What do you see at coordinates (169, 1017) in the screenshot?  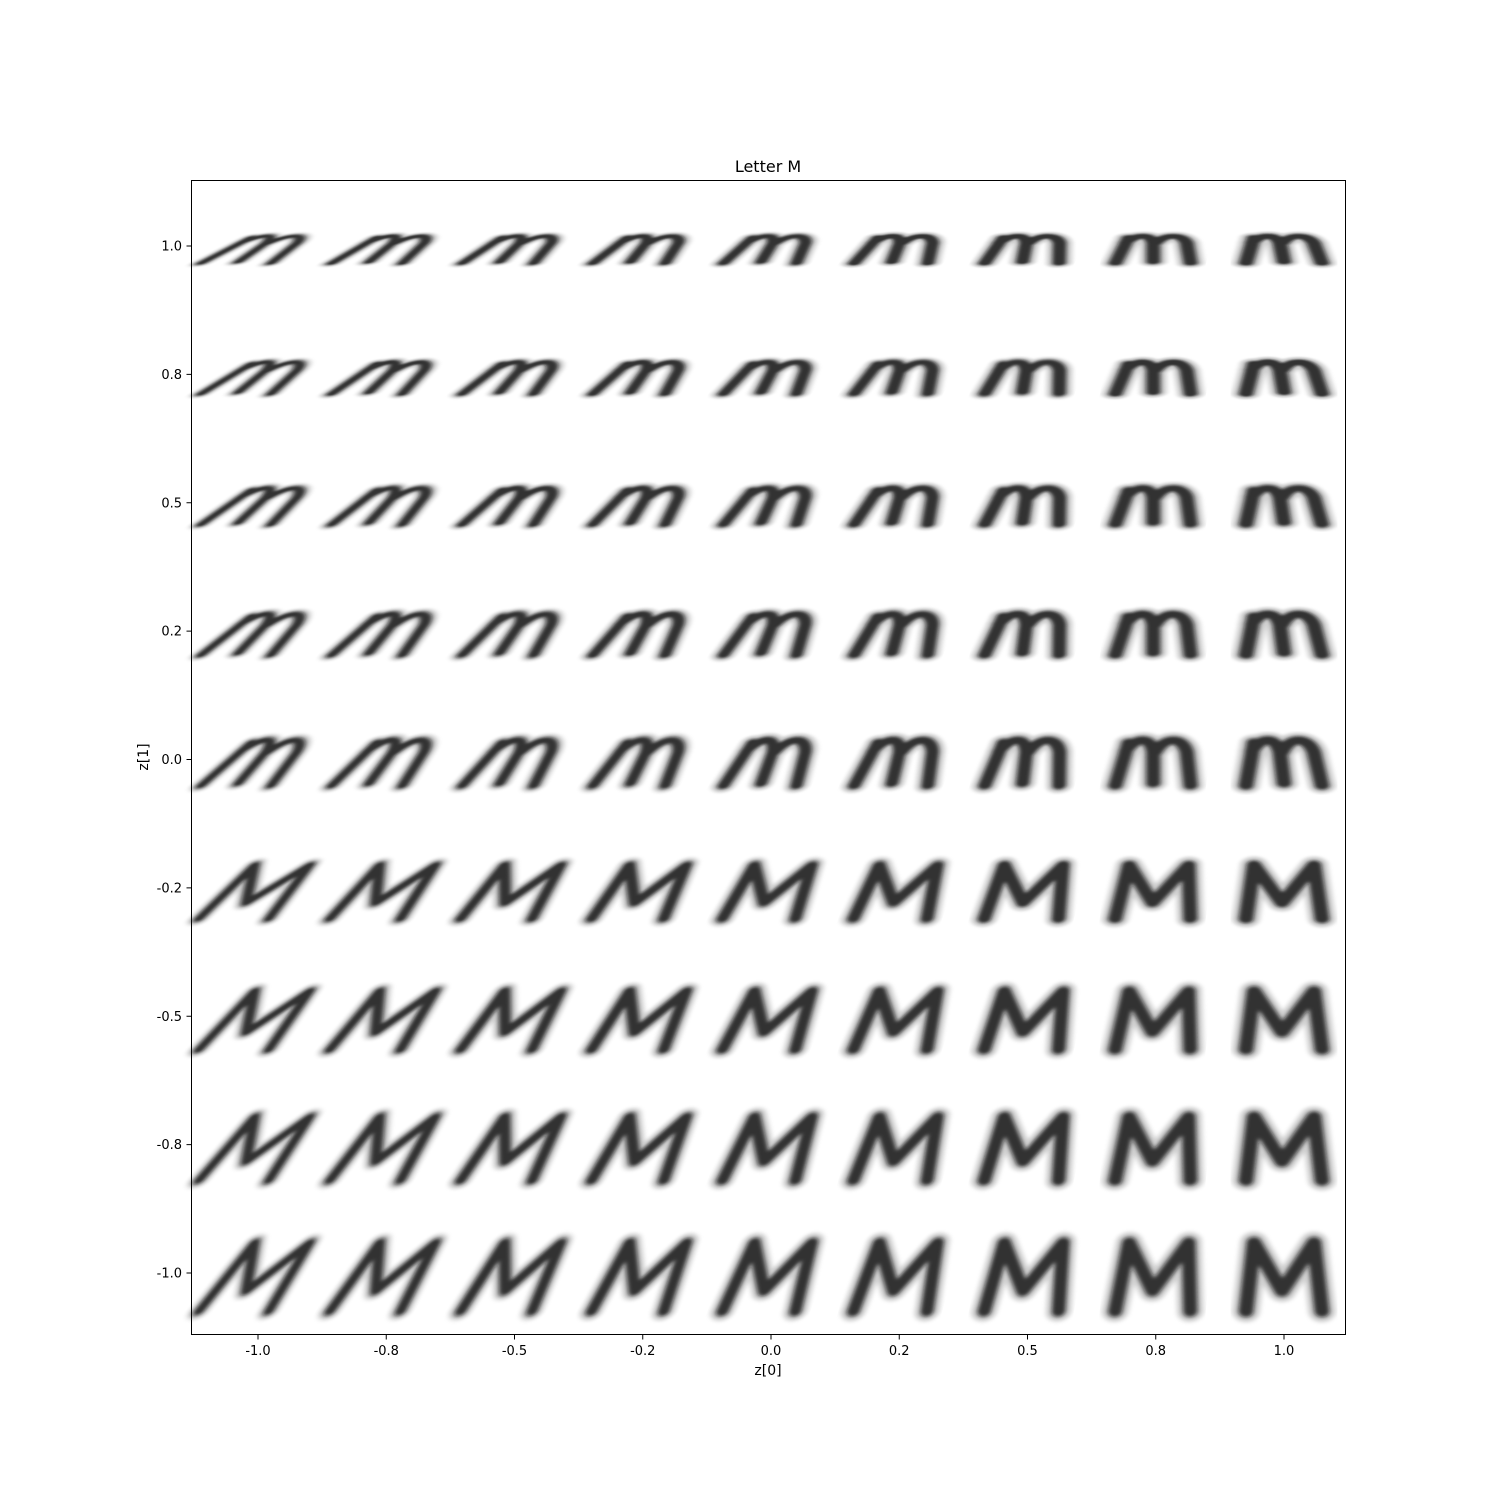 I see `y-tick-label: -0.5` at bounding box center [169, 1017].